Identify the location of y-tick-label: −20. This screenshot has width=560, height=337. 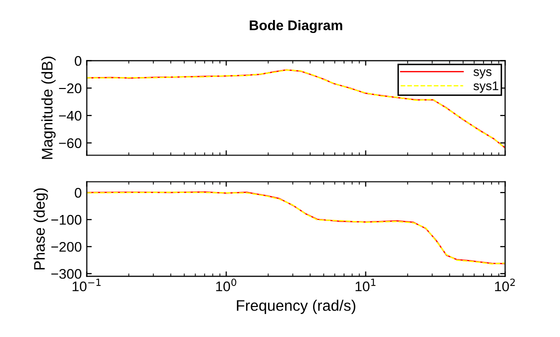
(70, 88).